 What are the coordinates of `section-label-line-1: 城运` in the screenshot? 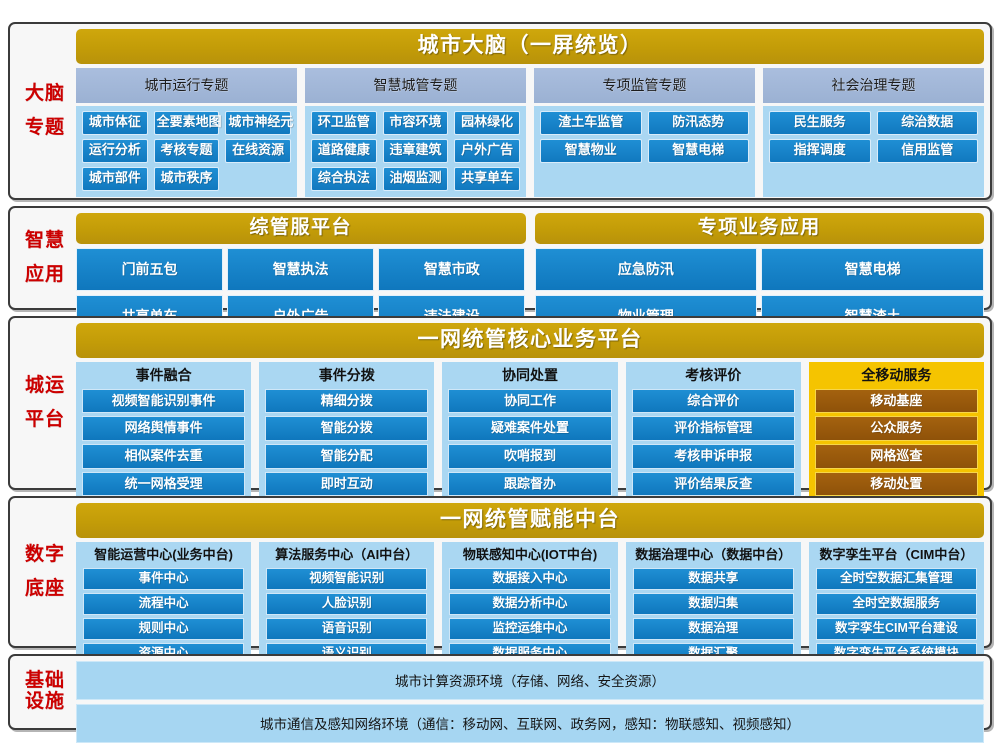 It's located at (44, 385).